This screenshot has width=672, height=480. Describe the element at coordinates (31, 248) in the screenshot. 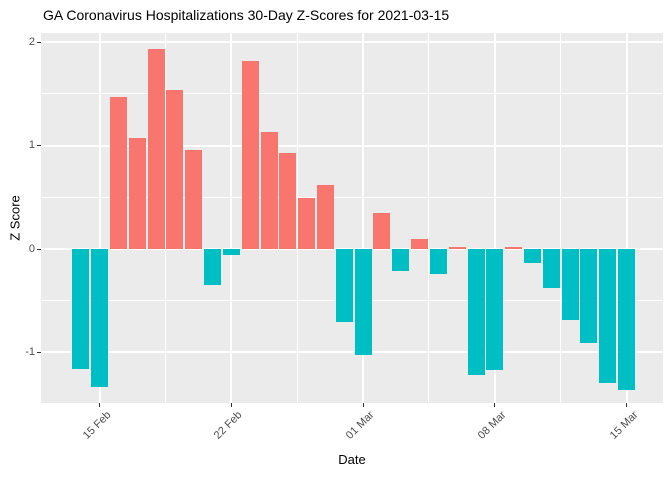

I see `y-tick-label: 0` at that location.